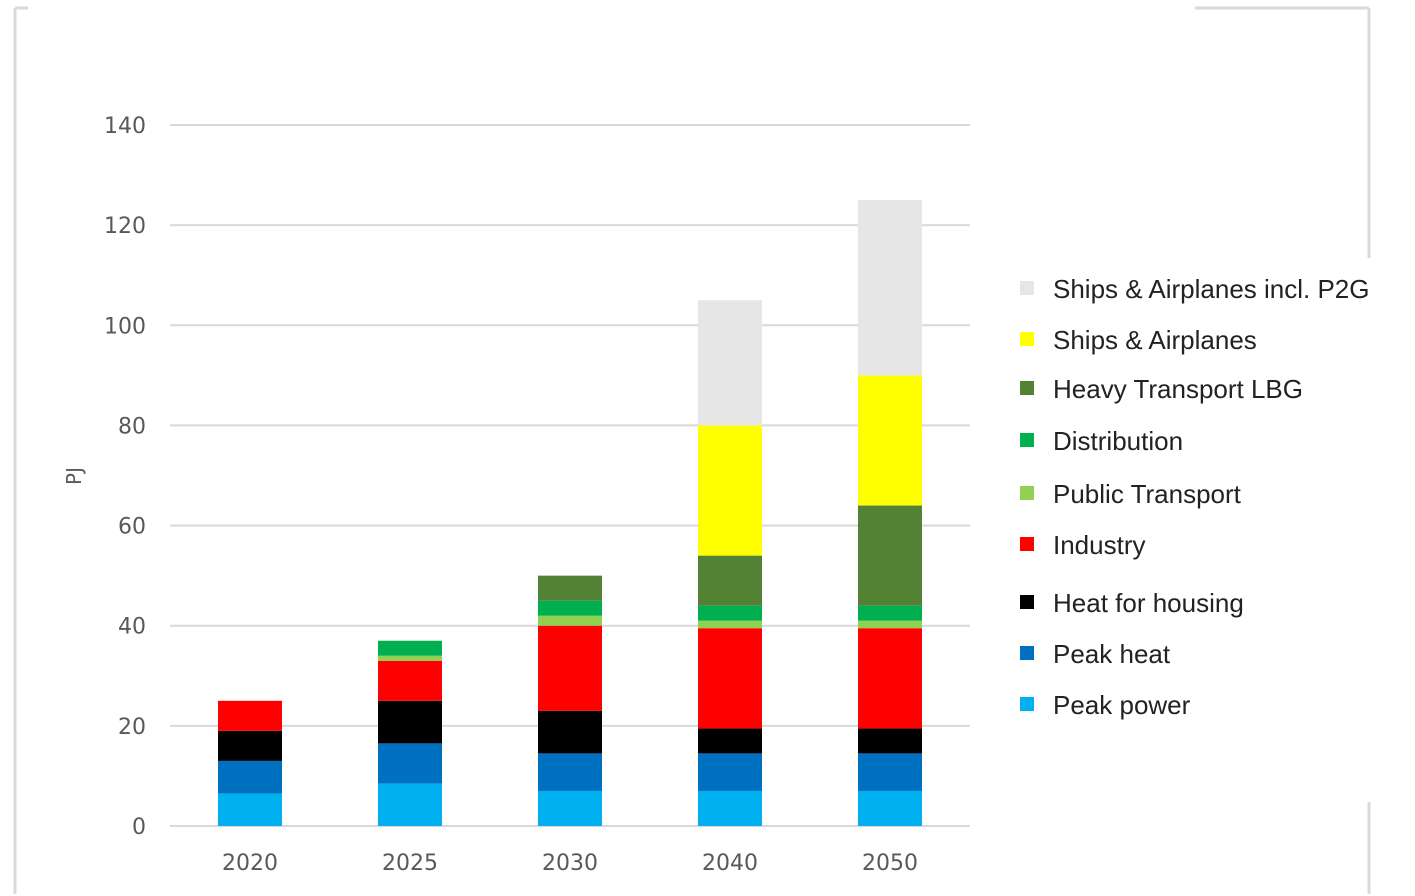 This screenshot has height=896, width=1415. I want to click on y-axis-title: PJ, so click(74, 476).